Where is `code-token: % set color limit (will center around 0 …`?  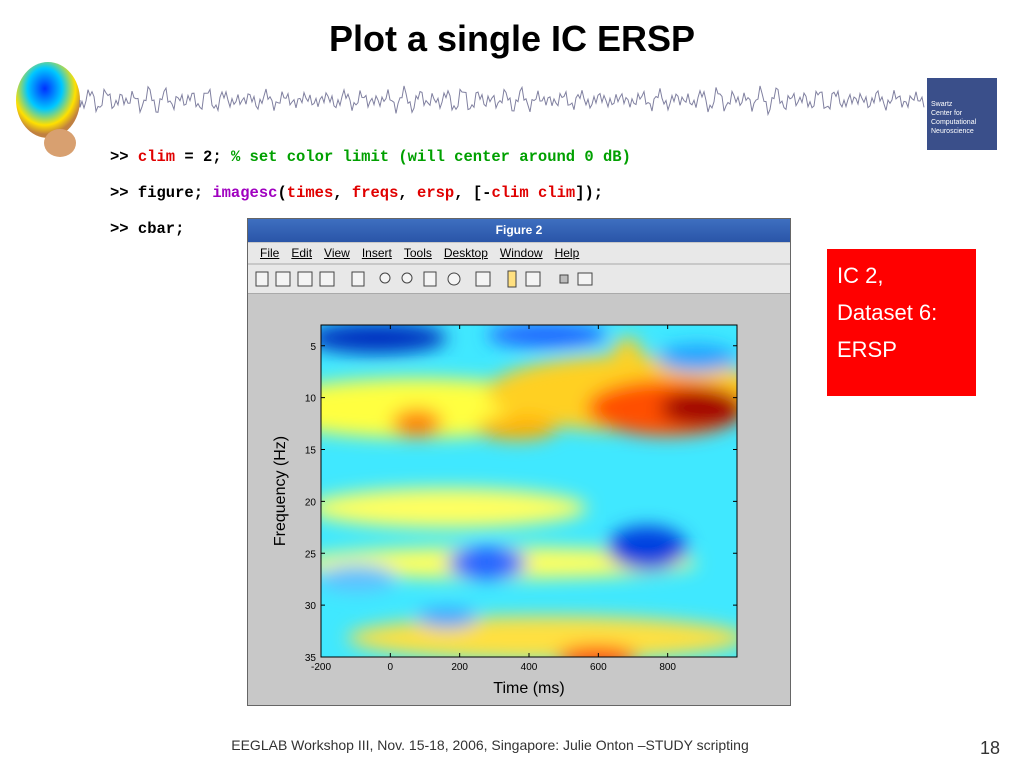 code-token: % set color limit (will center around 0 … is located at coordinates (430, 157).